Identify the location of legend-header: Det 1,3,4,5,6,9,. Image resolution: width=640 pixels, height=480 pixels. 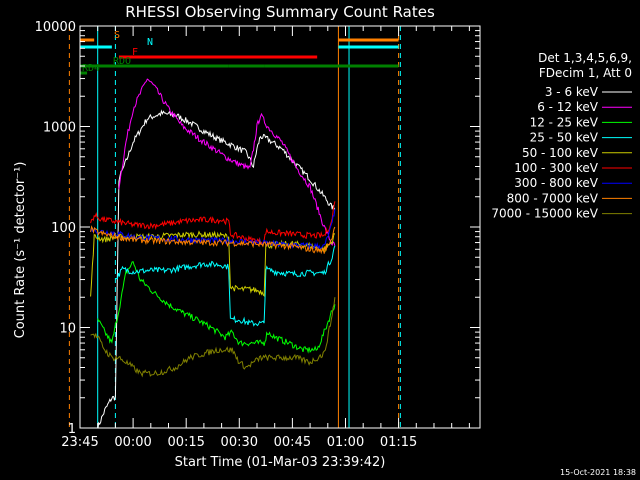
(585, 58).